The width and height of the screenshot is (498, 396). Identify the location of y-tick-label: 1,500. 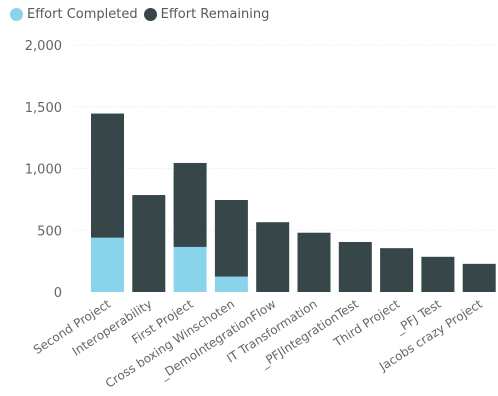
(43, 108).